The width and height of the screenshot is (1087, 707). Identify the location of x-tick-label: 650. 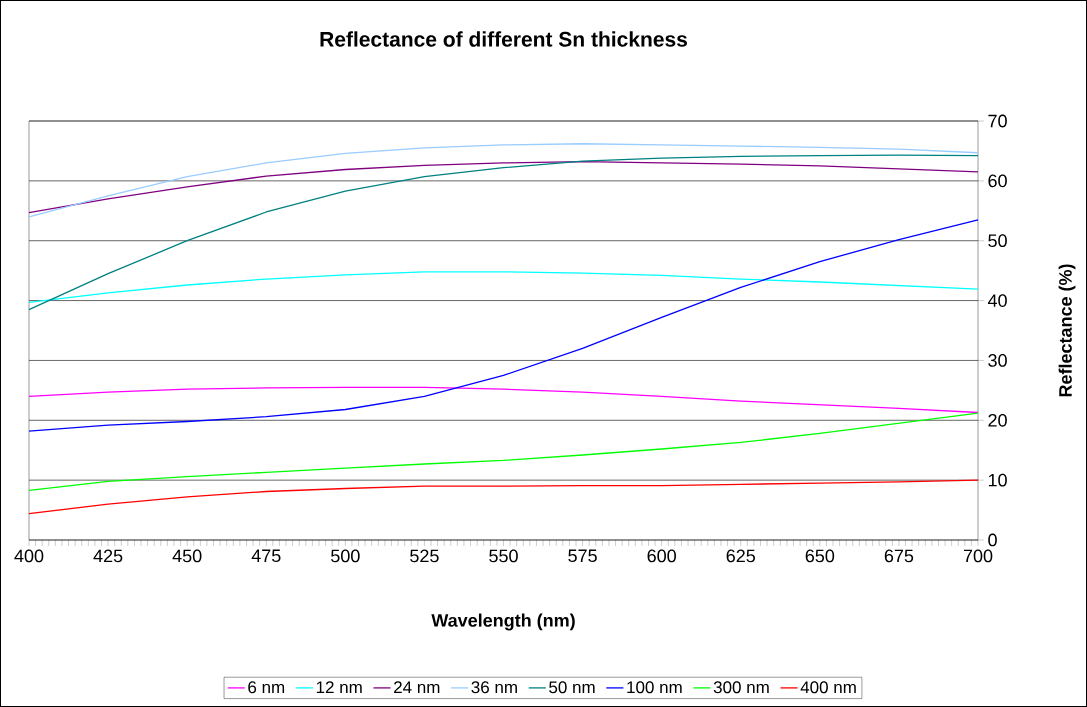
(820, 556).